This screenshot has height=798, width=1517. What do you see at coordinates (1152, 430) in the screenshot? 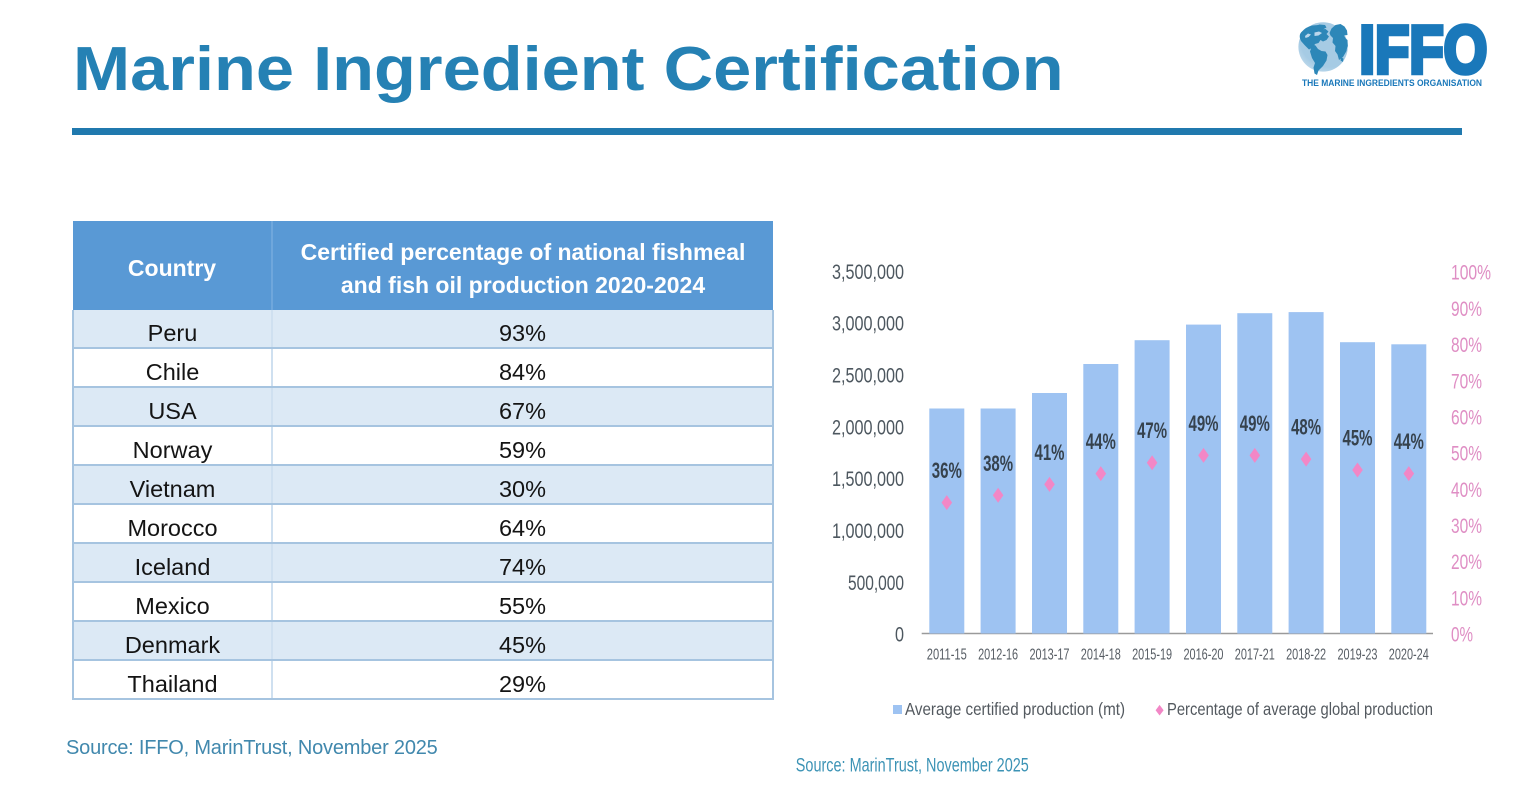
I see `svg-text: 47%` at bounding box center [1152, 430].